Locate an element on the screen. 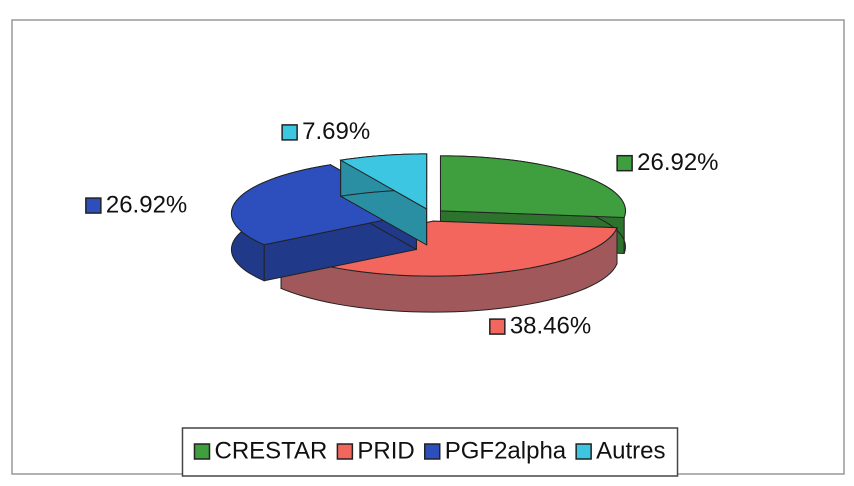  legend-label: Autres is located at coordinates (630, 450).